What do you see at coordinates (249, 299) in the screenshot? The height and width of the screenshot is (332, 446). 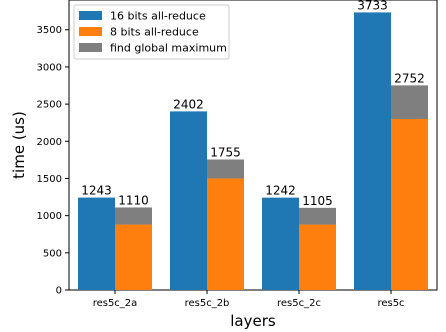 I see `x-axis: res5c_2a res5c_2b res5c_2c res5c` at bounding box center [249, 299].